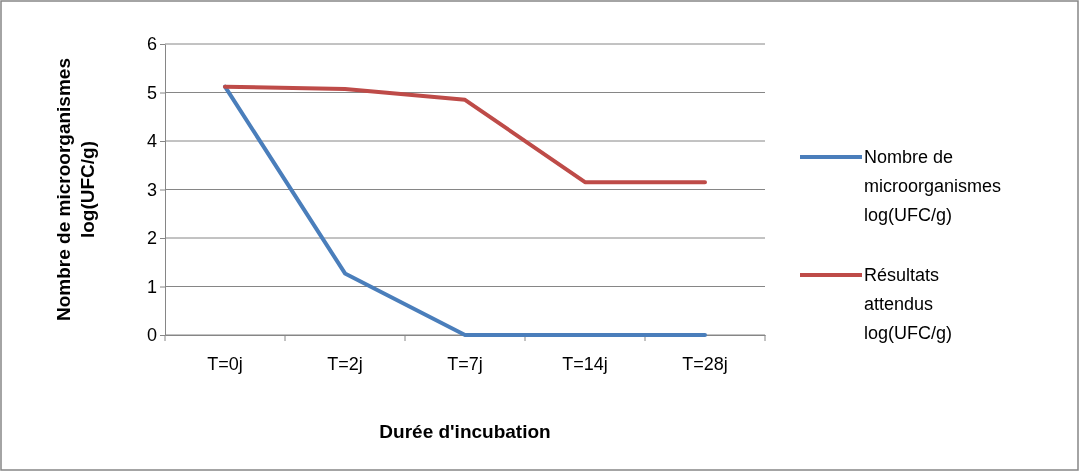 The width and height of the screenshot is (1079, 471). What do you see at coordinates (151, 286) in the screenshot?
I see `y-tick-label: 1` at bounding box center [151, 286].